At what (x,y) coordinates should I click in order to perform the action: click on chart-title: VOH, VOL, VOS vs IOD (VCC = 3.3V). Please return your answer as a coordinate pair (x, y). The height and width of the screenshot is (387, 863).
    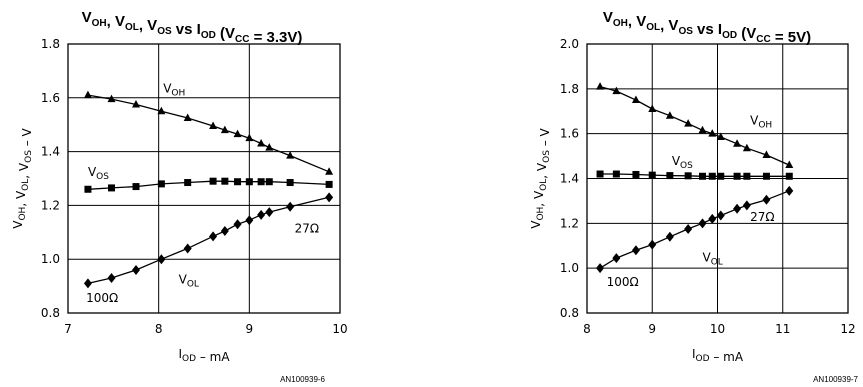
    Looking at the image, I should click on (192, 27).